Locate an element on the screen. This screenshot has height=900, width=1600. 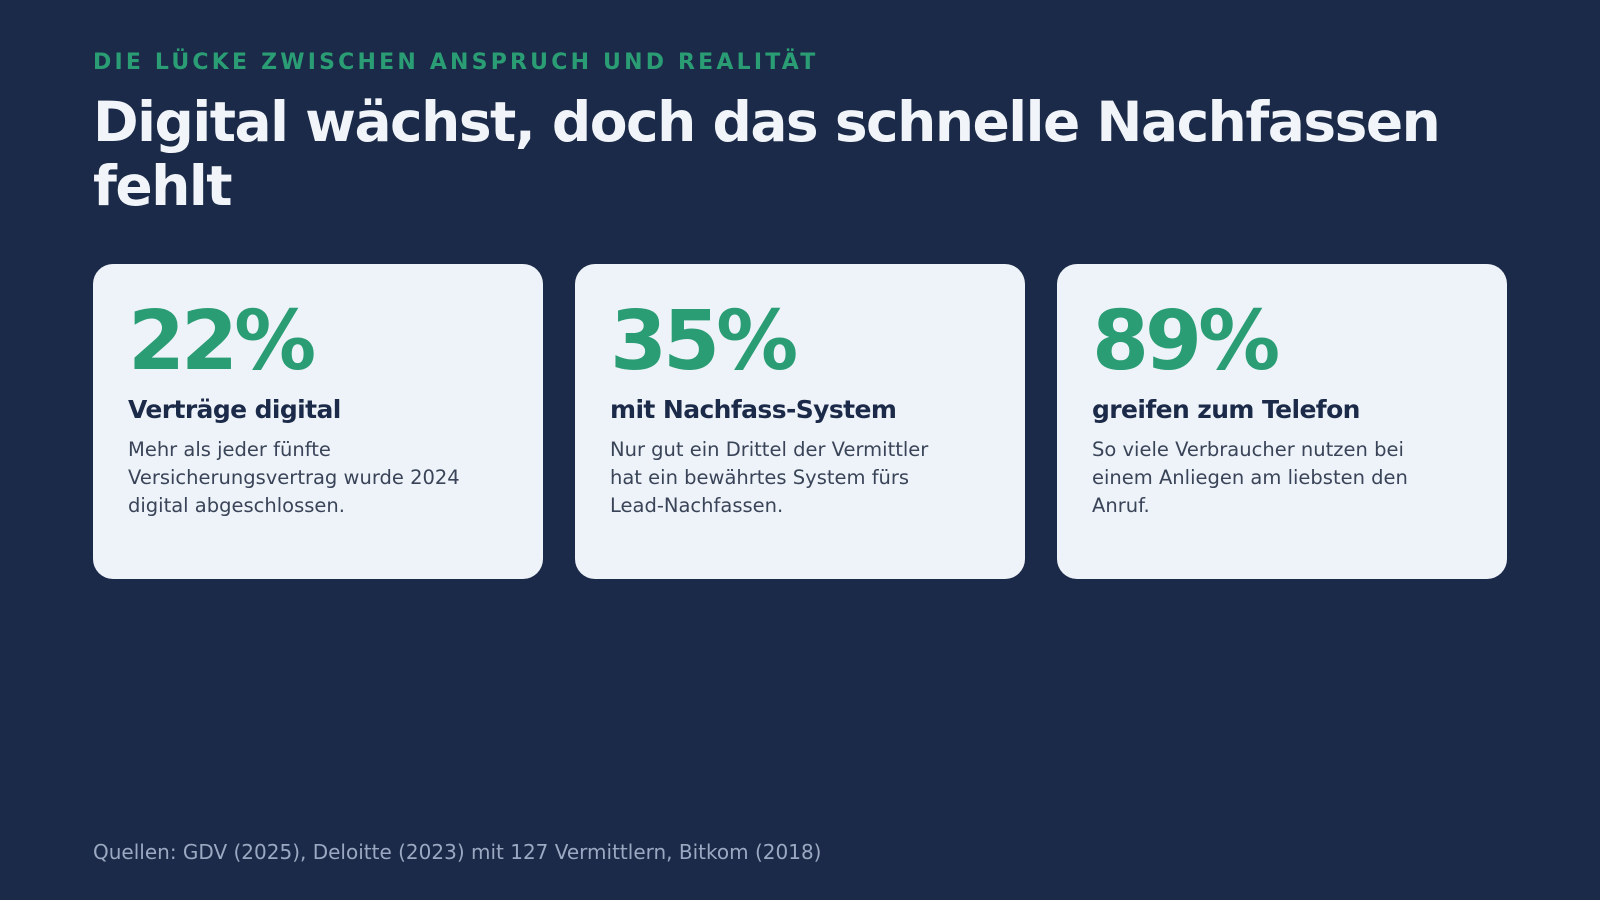
stat-value: 22% is located at coordinates (222, 341).